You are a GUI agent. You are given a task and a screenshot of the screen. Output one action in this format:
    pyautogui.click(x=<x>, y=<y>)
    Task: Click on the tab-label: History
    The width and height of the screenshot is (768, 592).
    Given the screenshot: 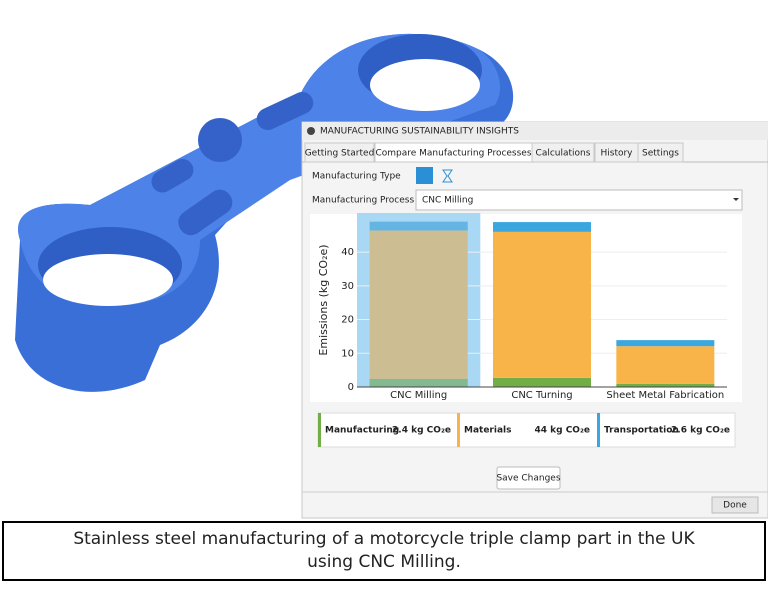 What is the action you would take?
    pyautogui.click(x=616, y=154)
    